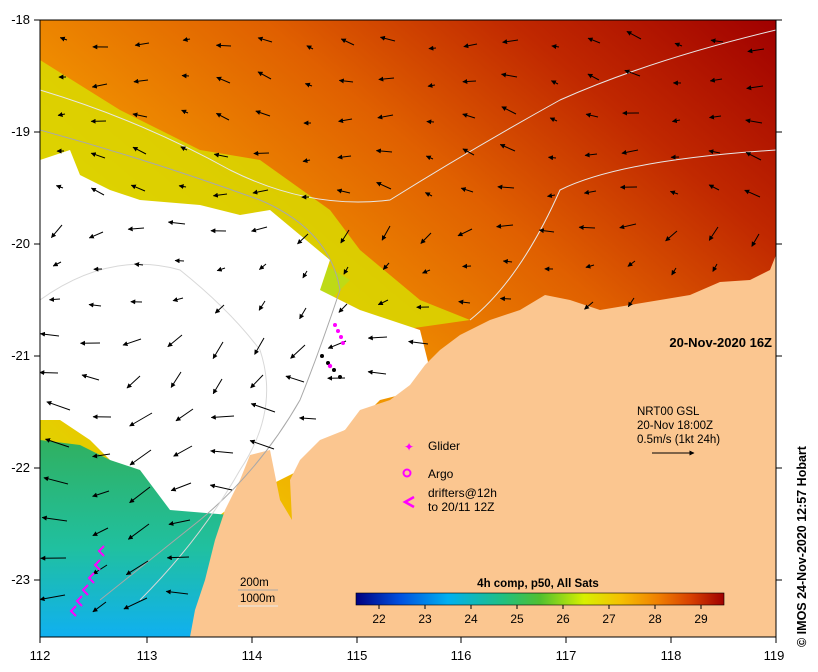 The width and height of the screenshot is (818, 672). What do you see at coordinates (20, 19) in the screenshot?
I see `lat-tick-18: -18` at bounding box center [20, 19].